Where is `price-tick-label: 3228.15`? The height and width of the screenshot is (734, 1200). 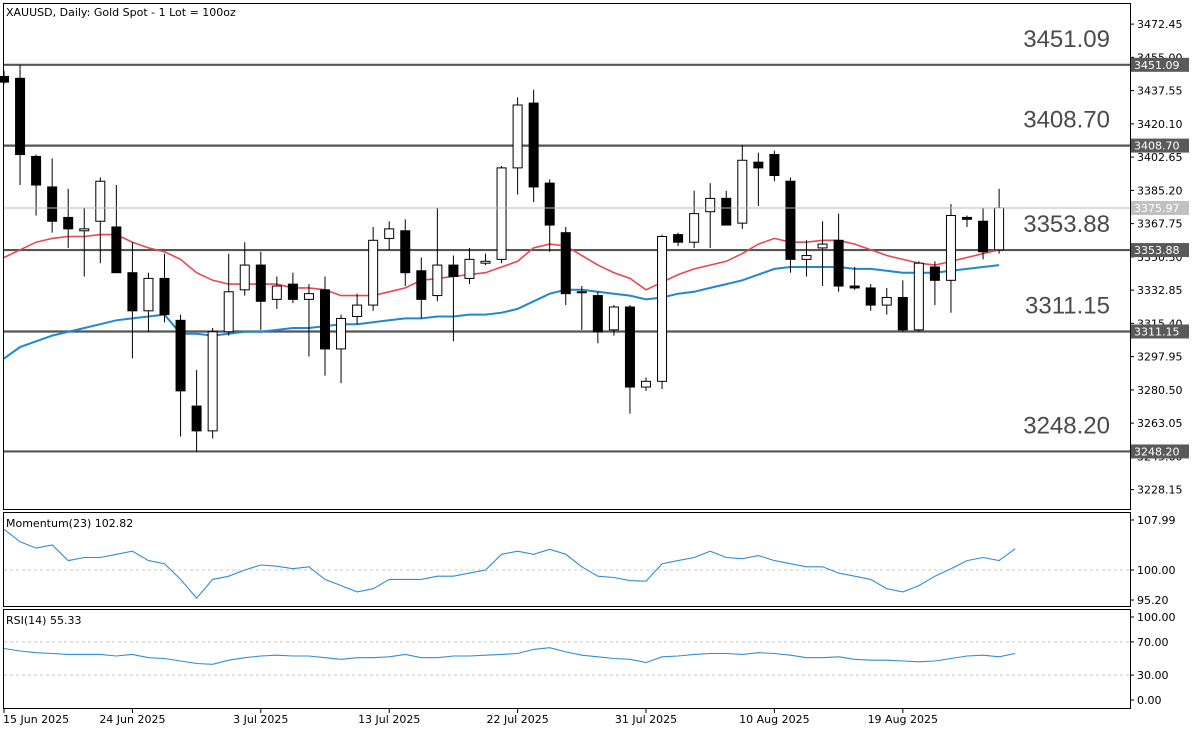
price-tick-label: 3228.15 is located at coordinates (1160, 490).